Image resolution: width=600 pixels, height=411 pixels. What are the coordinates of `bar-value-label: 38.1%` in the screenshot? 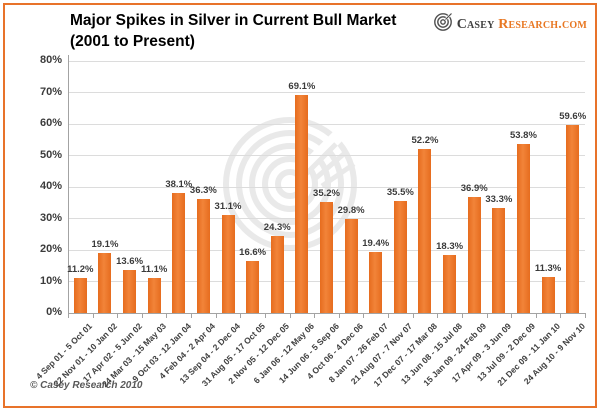 It's located at (179, 184).